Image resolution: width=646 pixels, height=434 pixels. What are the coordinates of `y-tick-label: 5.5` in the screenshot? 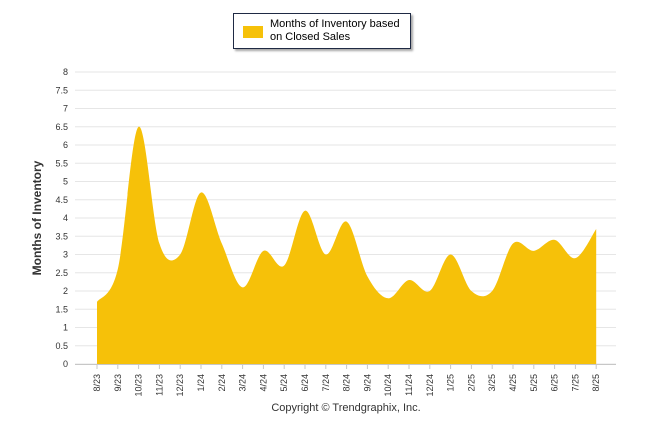 It's located at (61, 163).